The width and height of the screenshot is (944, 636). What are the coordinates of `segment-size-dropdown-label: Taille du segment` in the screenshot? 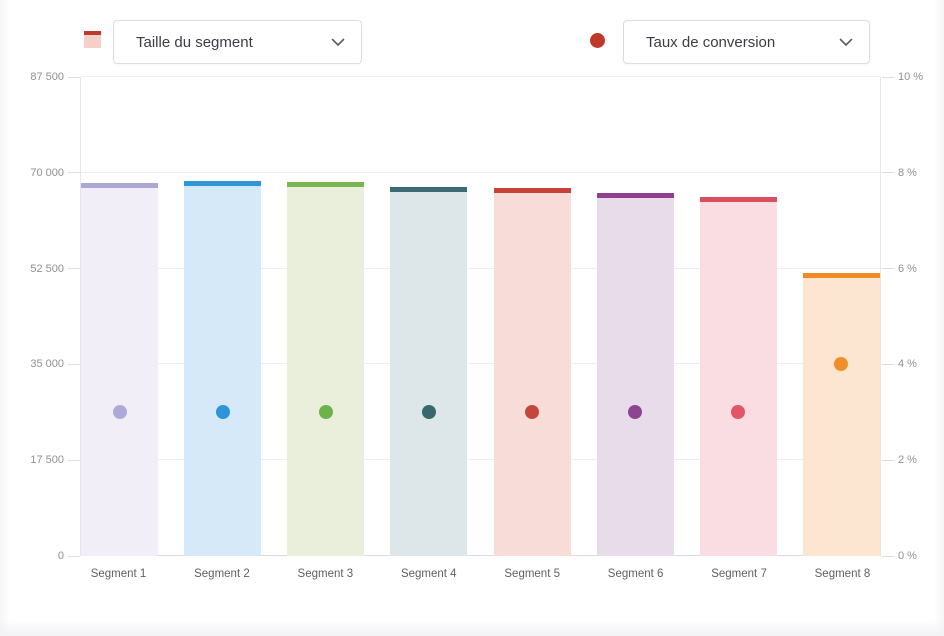 It's located at (194, 42).